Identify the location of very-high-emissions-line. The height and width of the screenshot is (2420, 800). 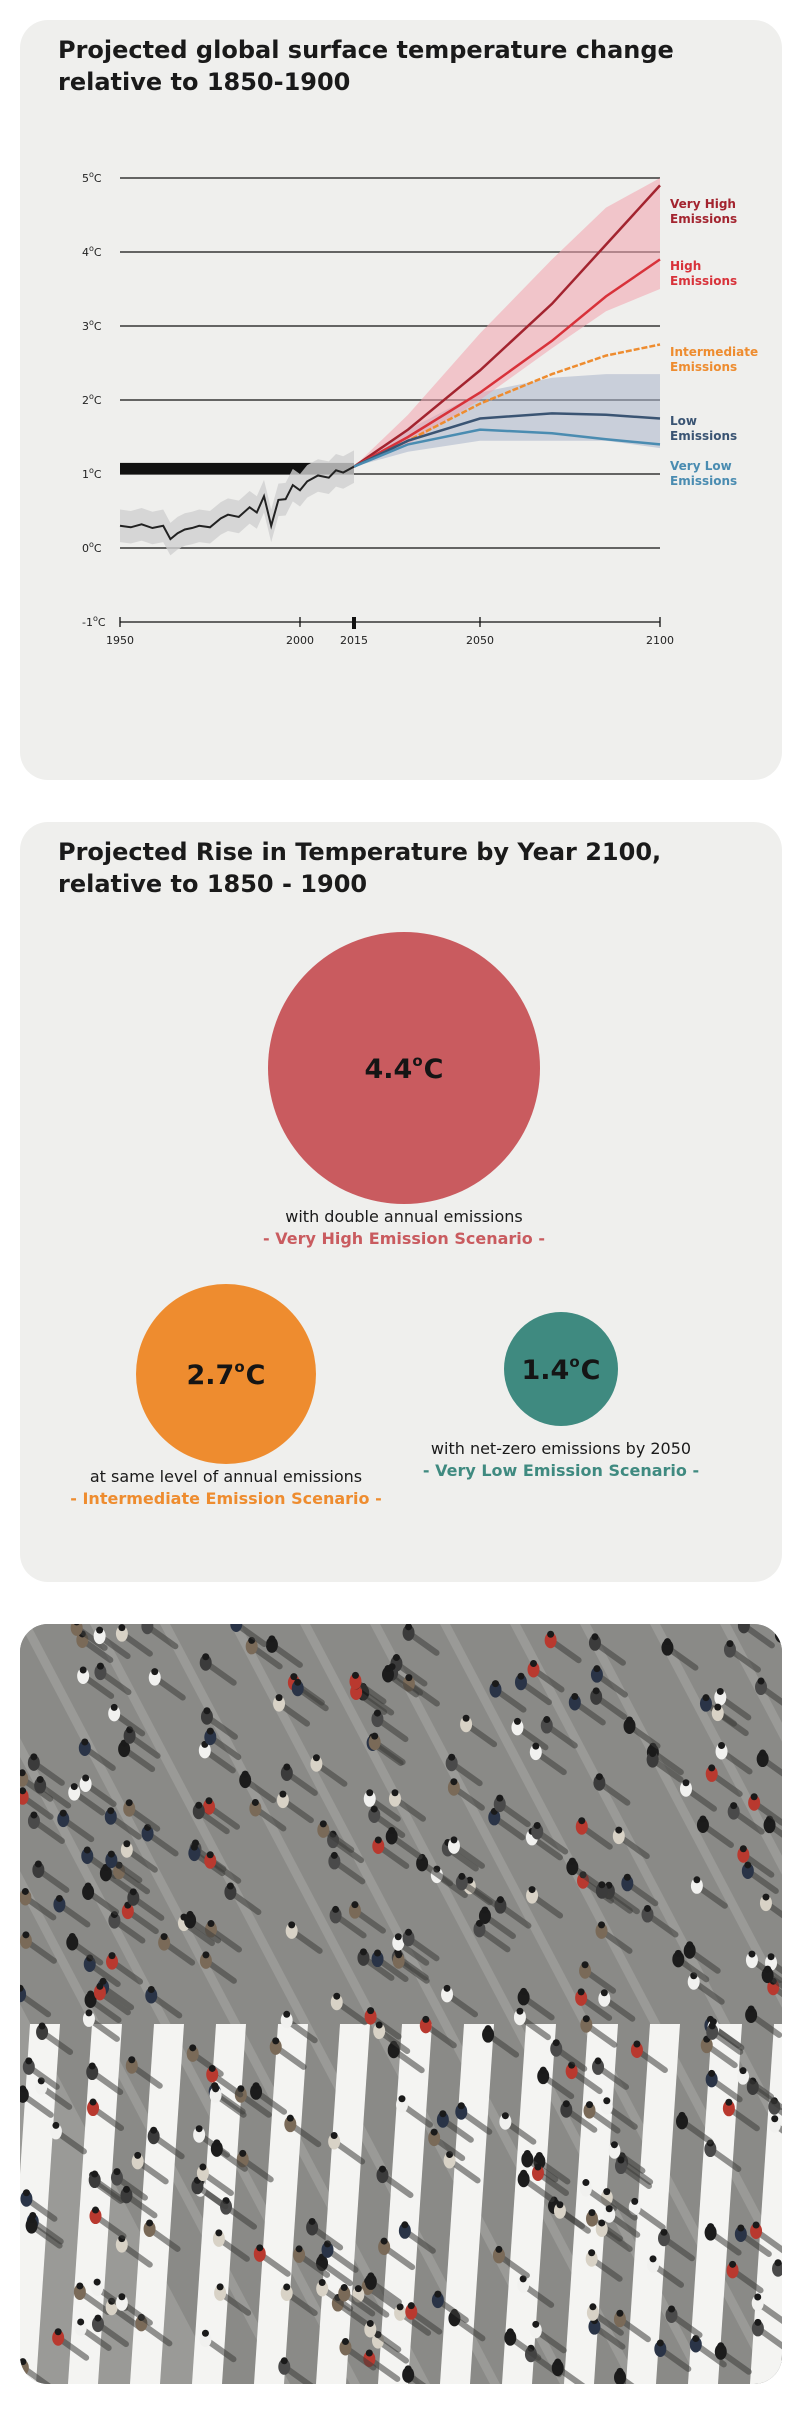
(507, 326).